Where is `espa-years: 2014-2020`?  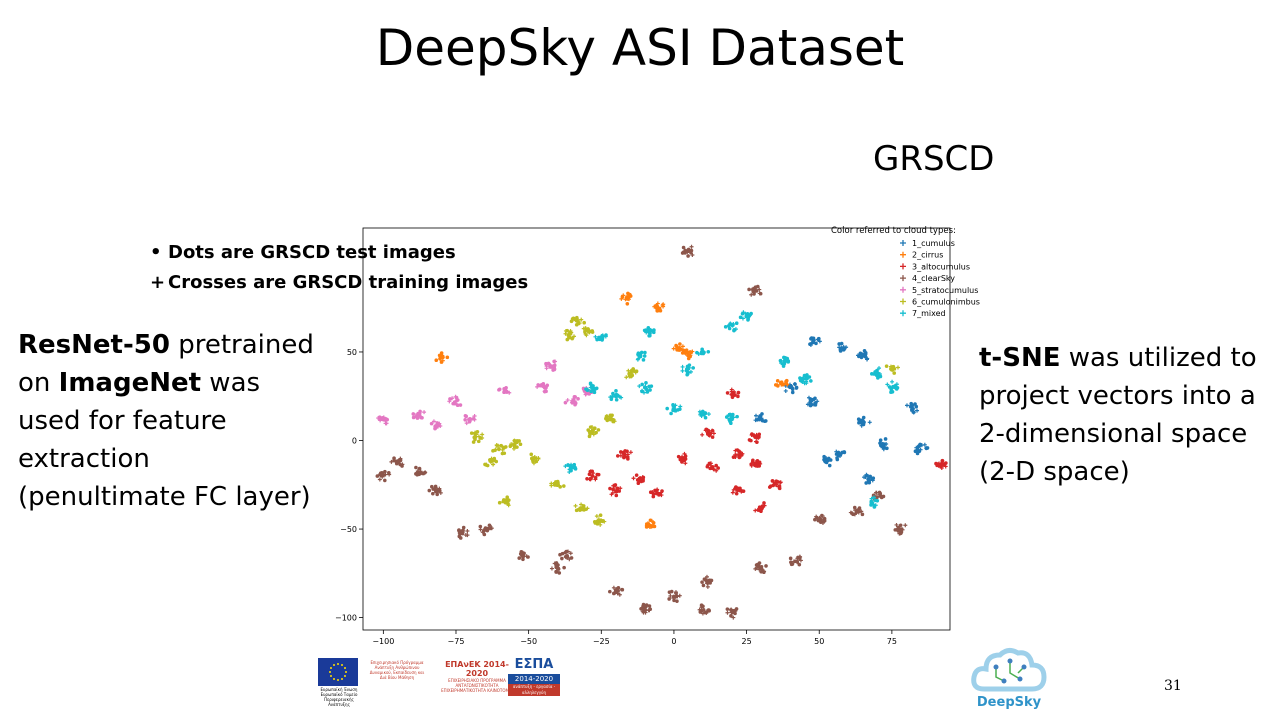
espa-years: 2014-2020 is located at coordinates (534, 679).